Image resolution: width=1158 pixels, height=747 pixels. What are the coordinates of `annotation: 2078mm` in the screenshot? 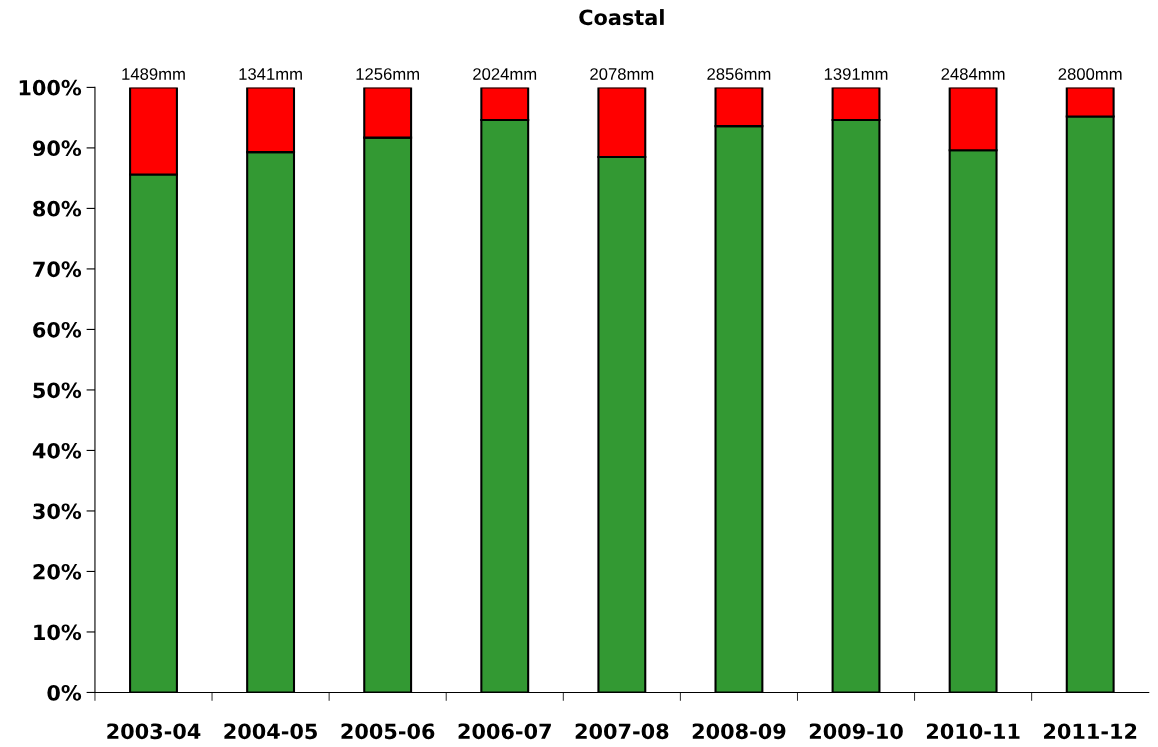 It's located at (622, 74).